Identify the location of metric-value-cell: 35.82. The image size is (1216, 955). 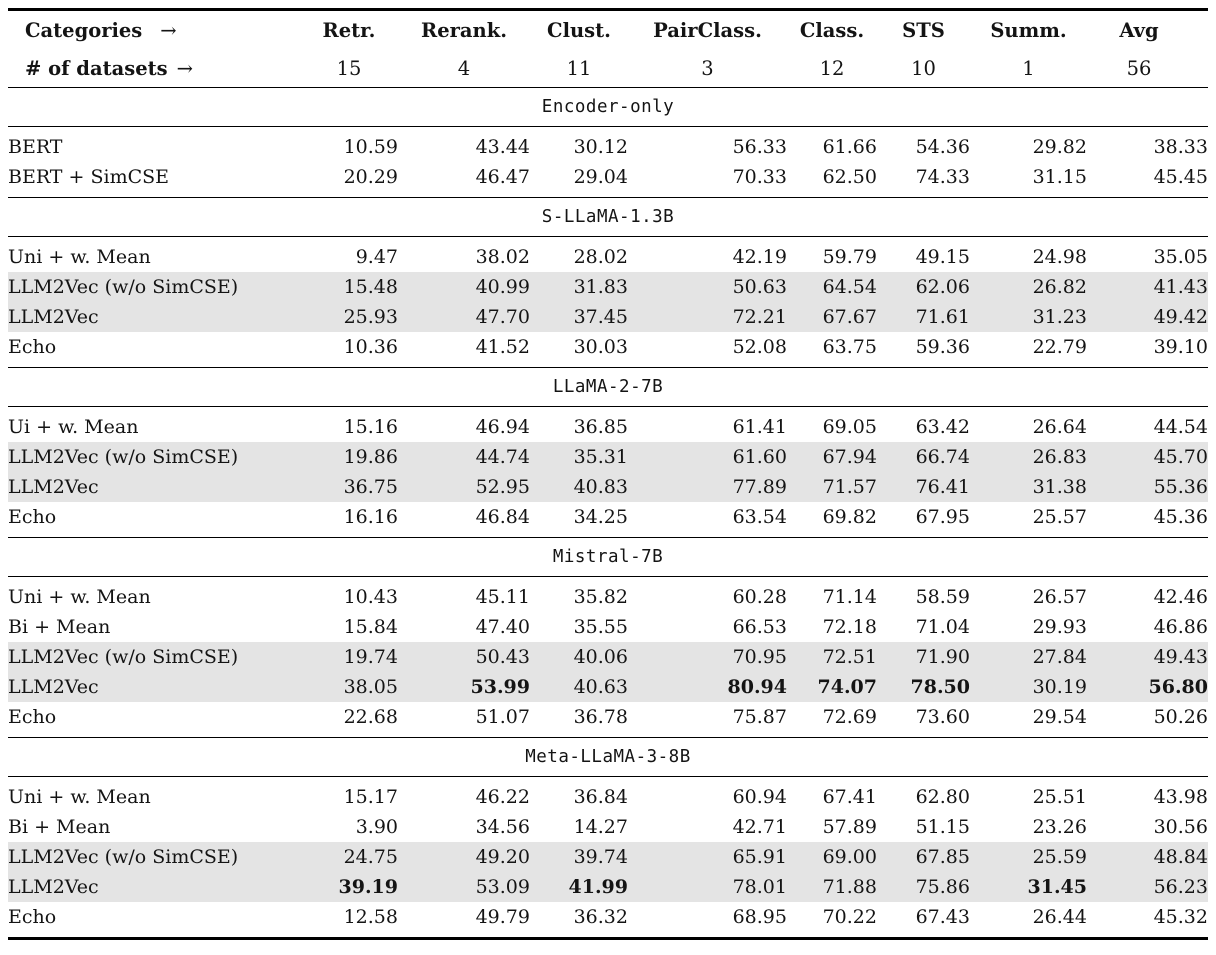
(600, 597).